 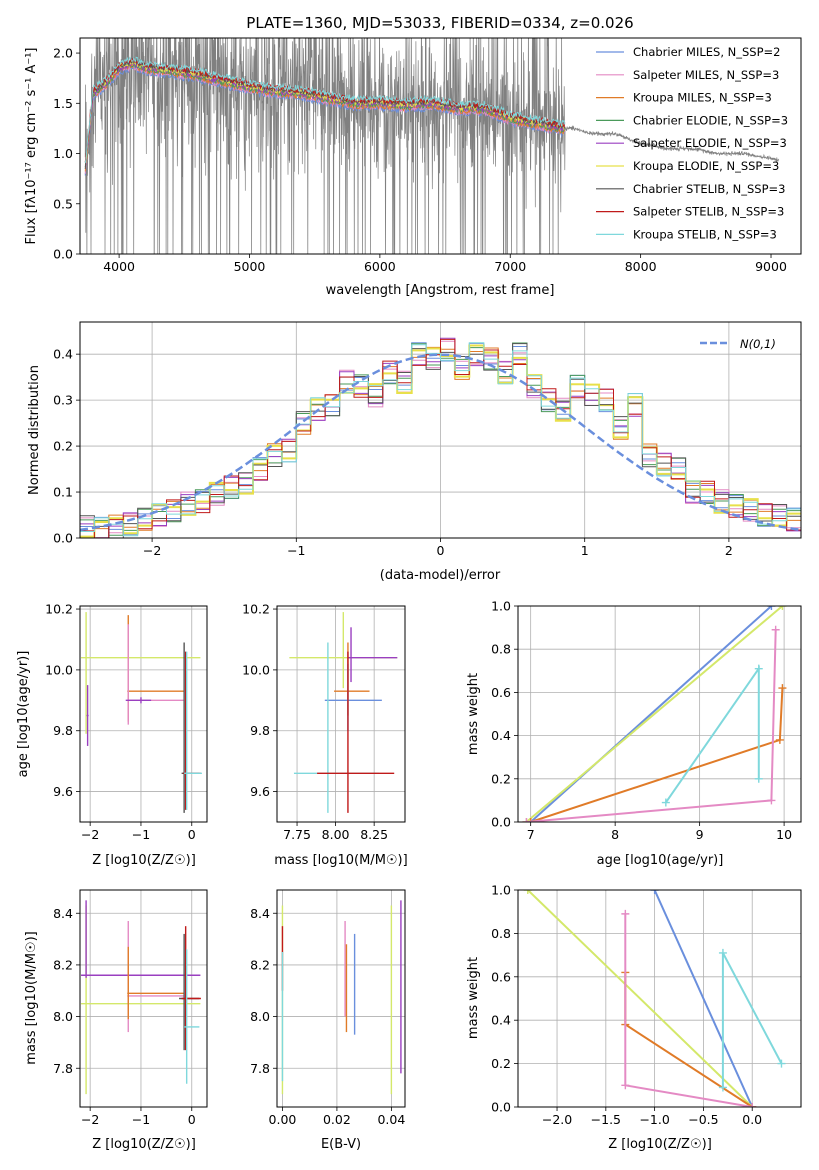 I want to click on x-tick-label: 8.00, so click(x=336, y=834).